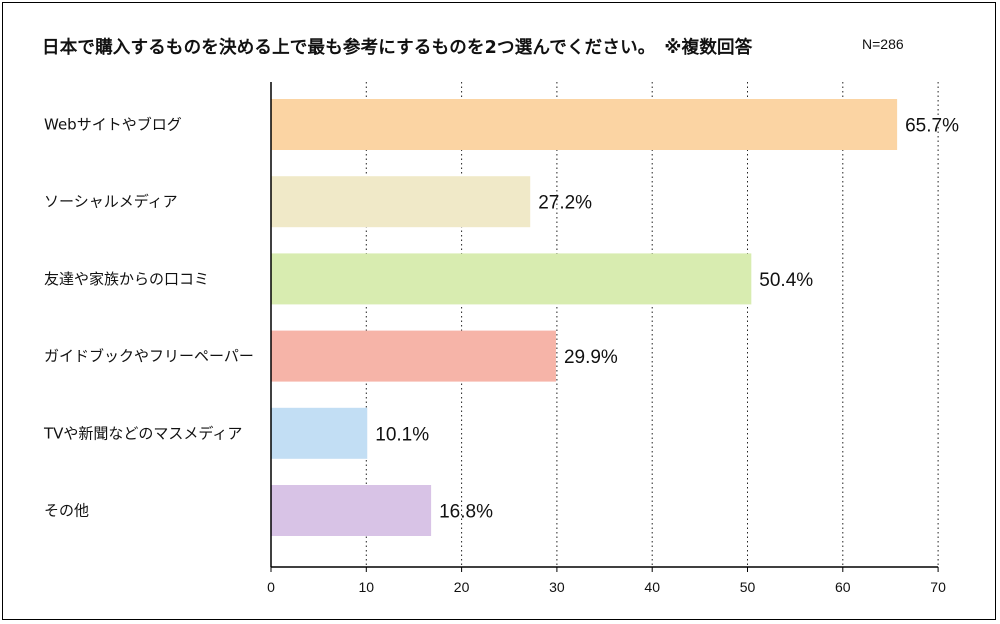  Describe the element at coordinates (142, 433) in the screenshot. I see `category-label-5: TVや新聞などのマスメディア` at that location.